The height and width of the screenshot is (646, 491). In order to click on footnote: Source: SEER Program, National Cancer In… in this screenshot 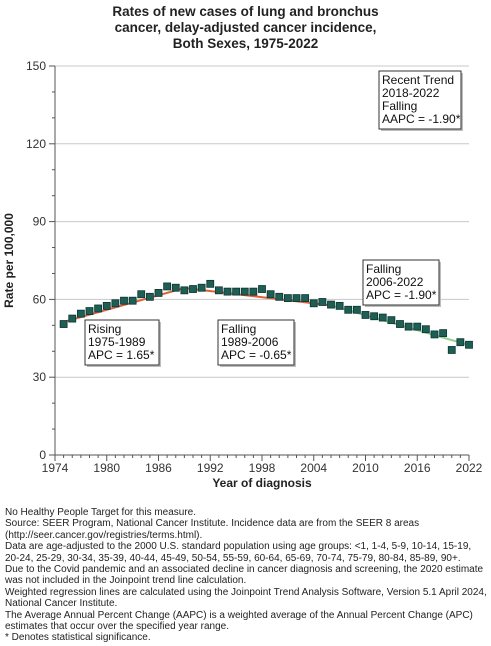, I will do `click(212, 529)`.